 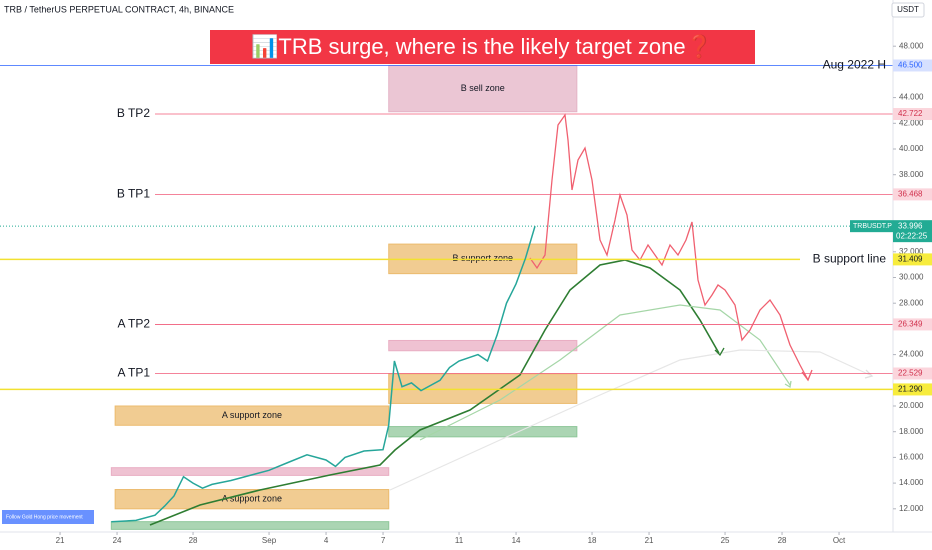 I want to click on level-label: A TP2, so click(x=134, y=324).